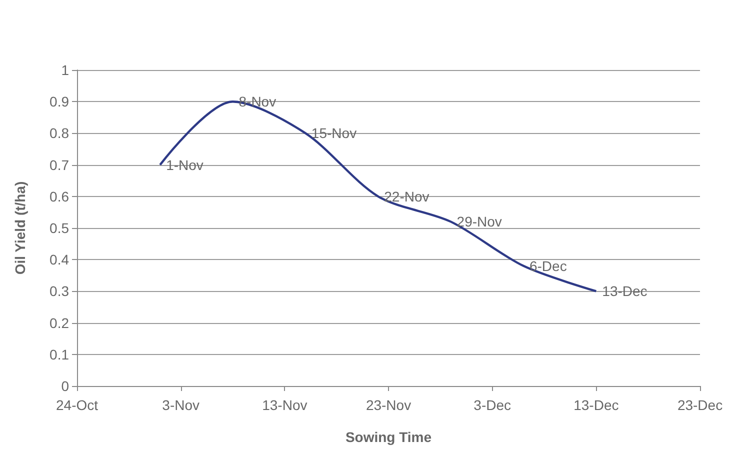 The height and width of the screenshot is (458, 736). What do you see at coordinates (60, 291) in the screenshot?
I see `y-tick-label: 0.3` at bounding box center [60, 291].